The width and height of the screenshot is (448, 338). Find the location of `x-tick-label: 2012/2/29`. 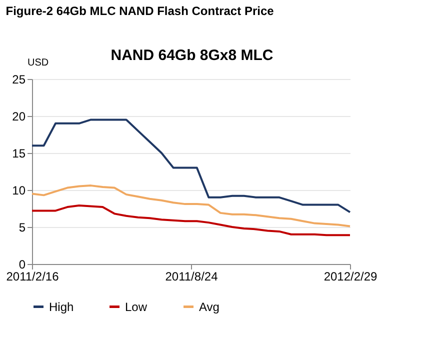

x-tick-label: 2012/2/29 is located at coordinates (351, 277).